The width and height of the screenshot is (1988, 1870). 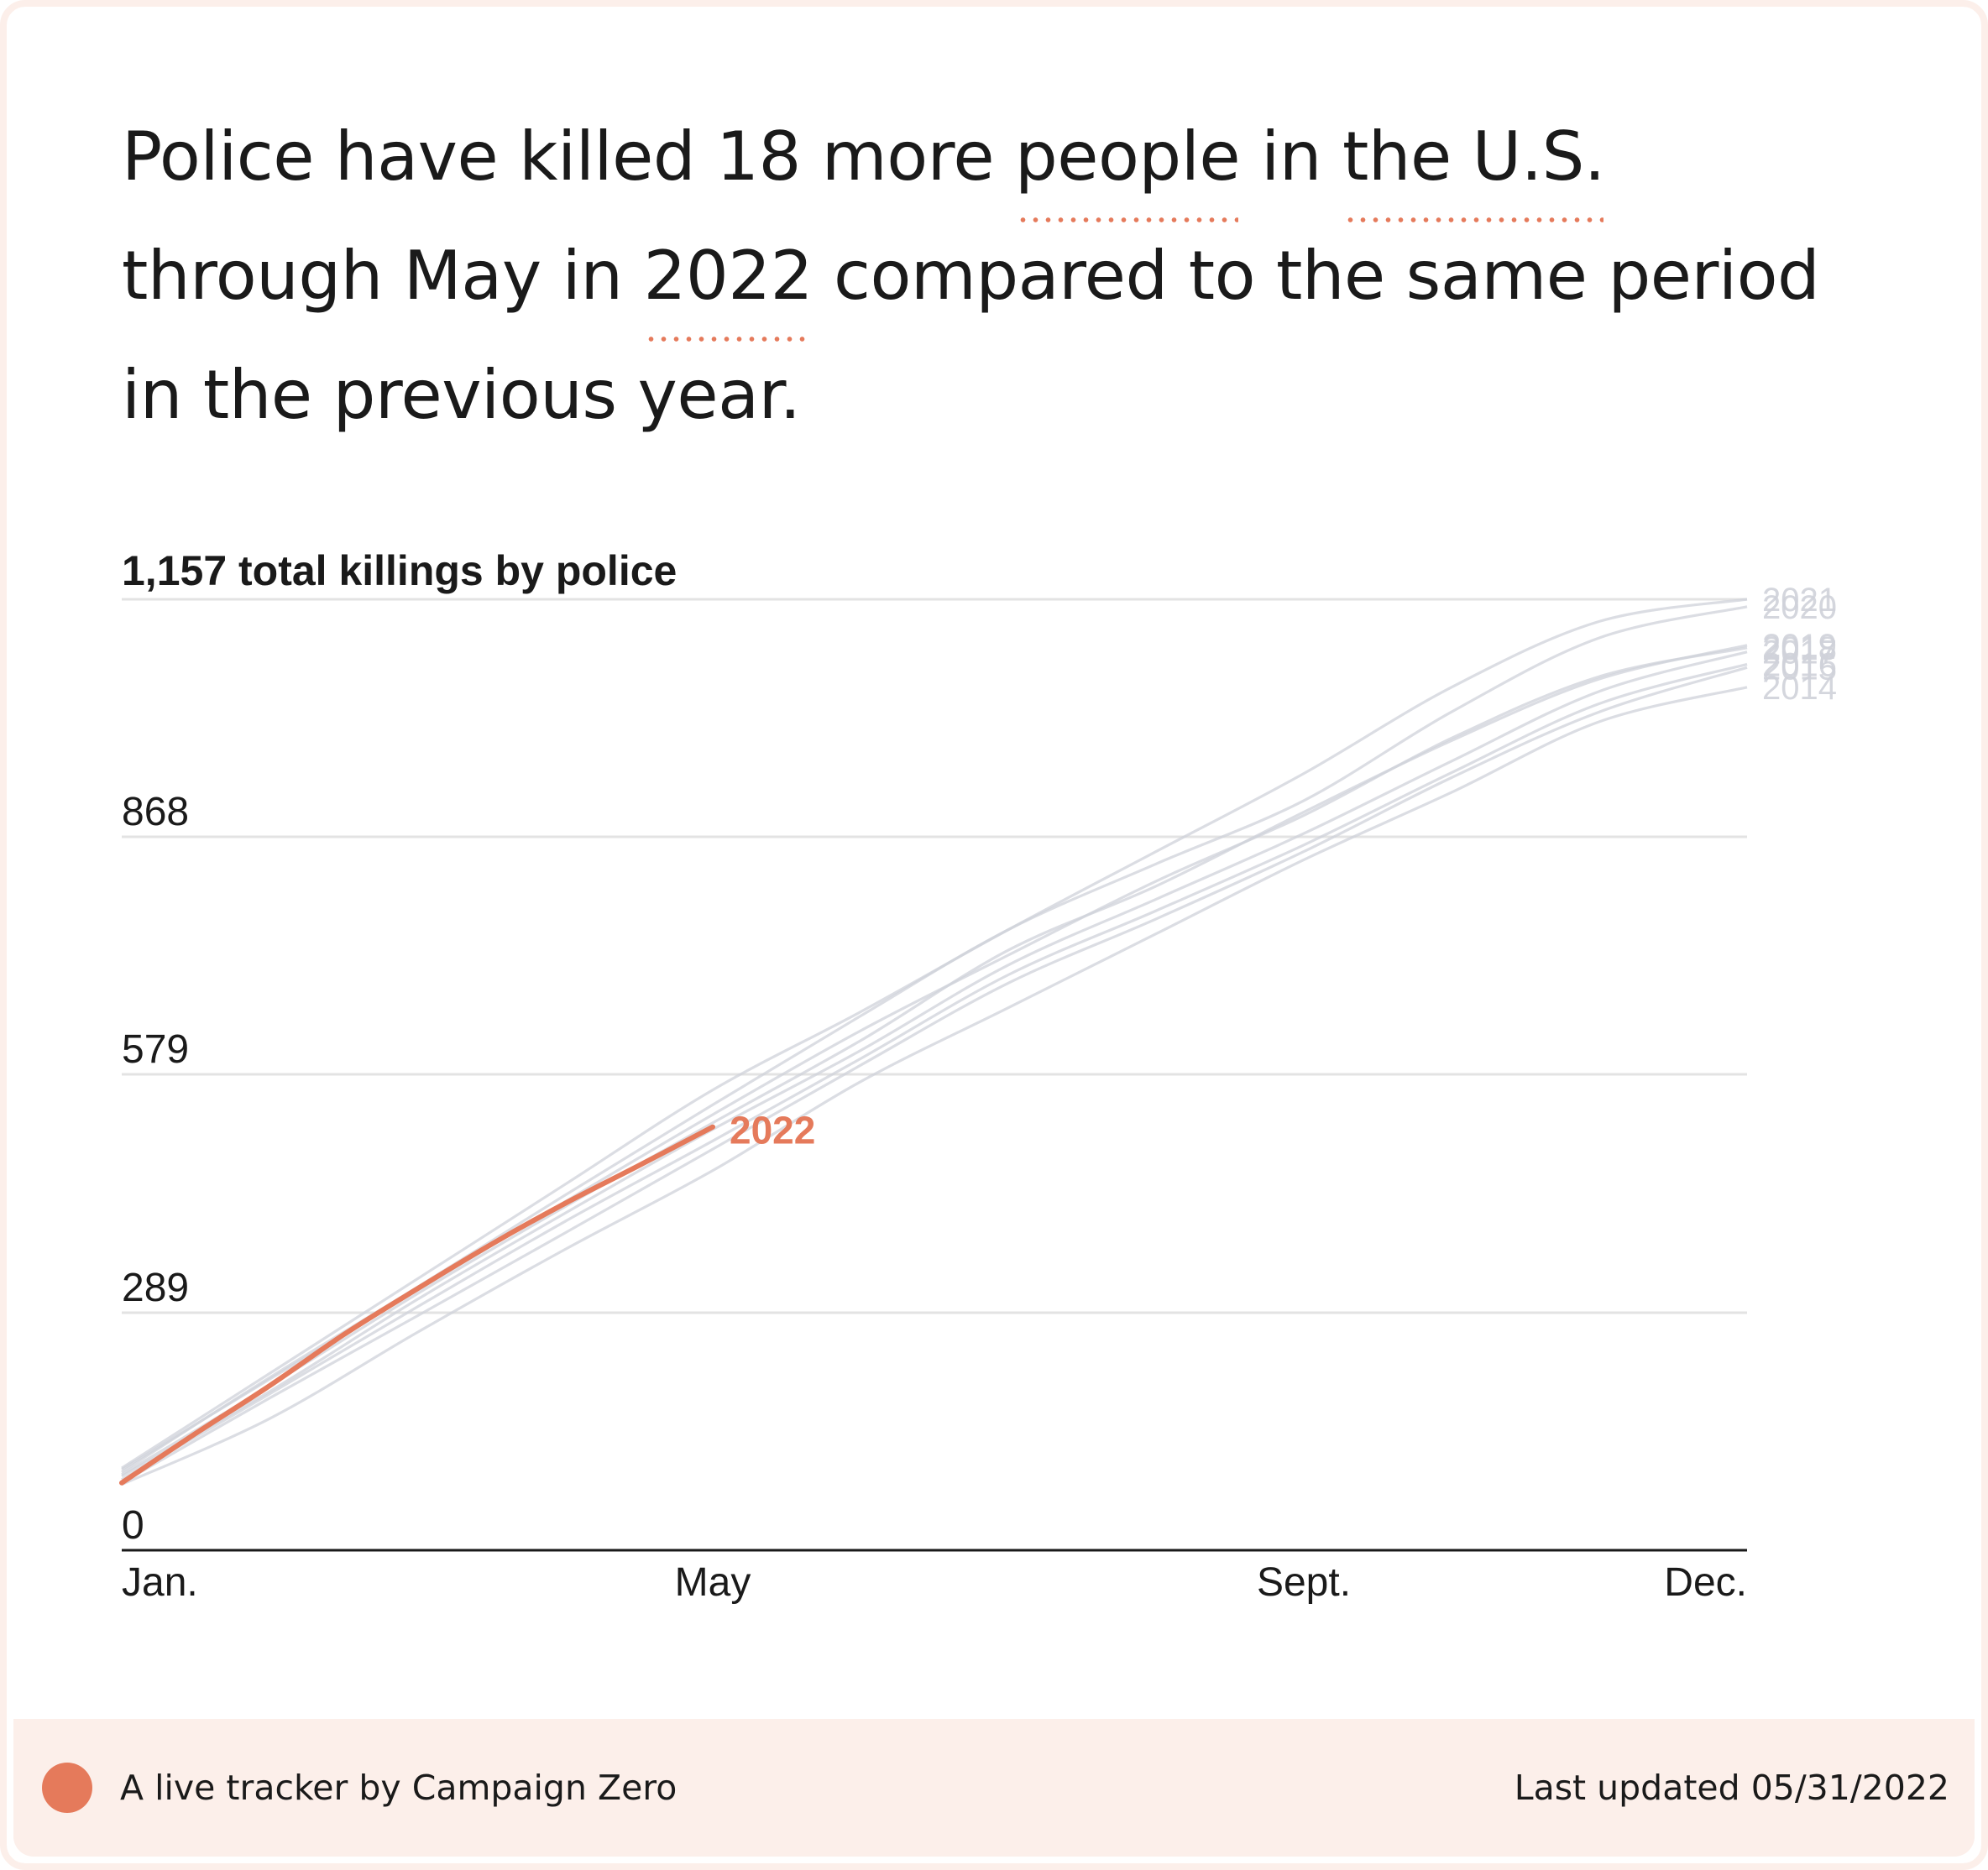 I want to click on series-label-2019: 2019, so click(x=1799, y=646).